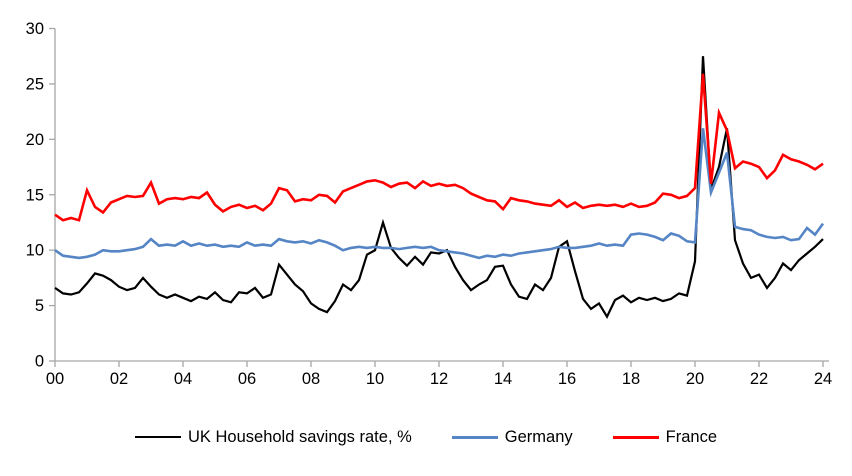 The width and height of the screenshot is (852, 476). I want to click on y-tick-label: 20, so click(35, 140).